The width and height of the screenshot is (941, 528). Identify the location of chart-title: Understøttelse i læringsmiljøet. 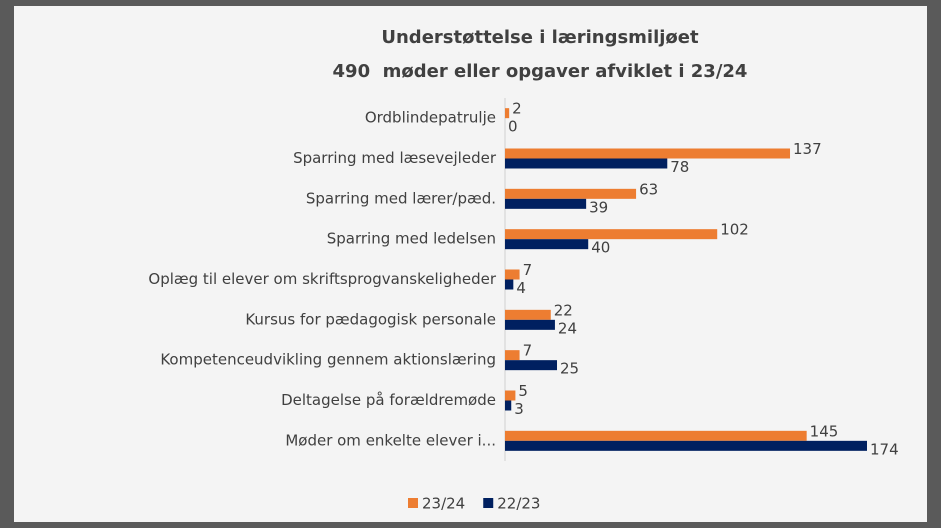
(540, 37).